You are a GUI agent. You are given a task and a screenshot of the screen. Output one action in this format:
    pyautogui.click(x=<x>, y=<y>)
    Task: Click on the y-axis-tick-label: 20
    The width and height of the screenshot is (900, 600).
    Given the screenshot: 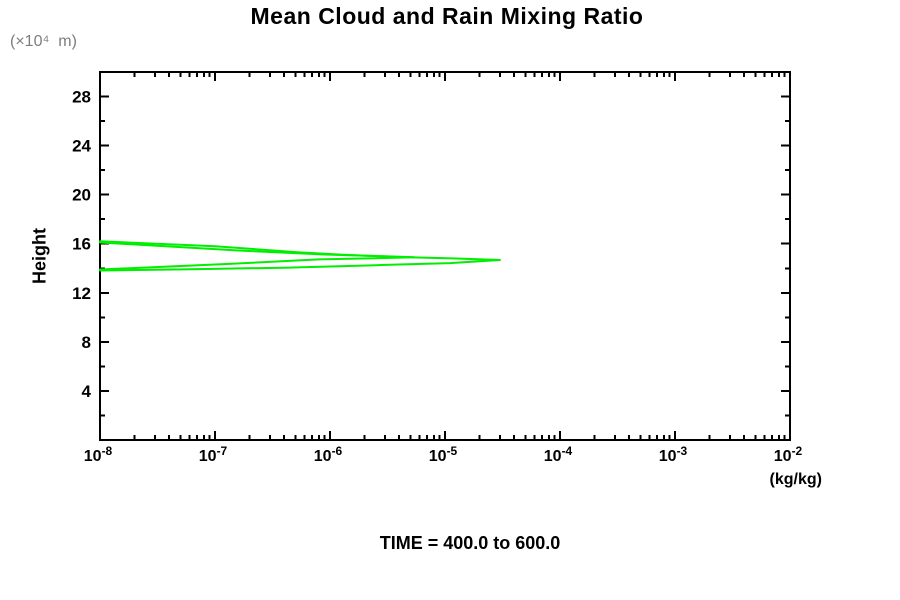 What is the action you would take?
    pyautogui.click(x=81, y=195)
    